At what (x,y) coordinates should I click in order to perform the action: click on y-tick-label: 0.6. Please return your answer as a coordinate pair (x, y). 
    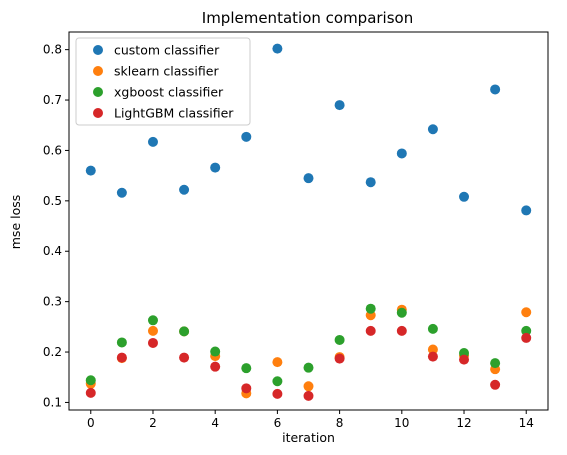
    Looking at the image, I should click on (52, 150).